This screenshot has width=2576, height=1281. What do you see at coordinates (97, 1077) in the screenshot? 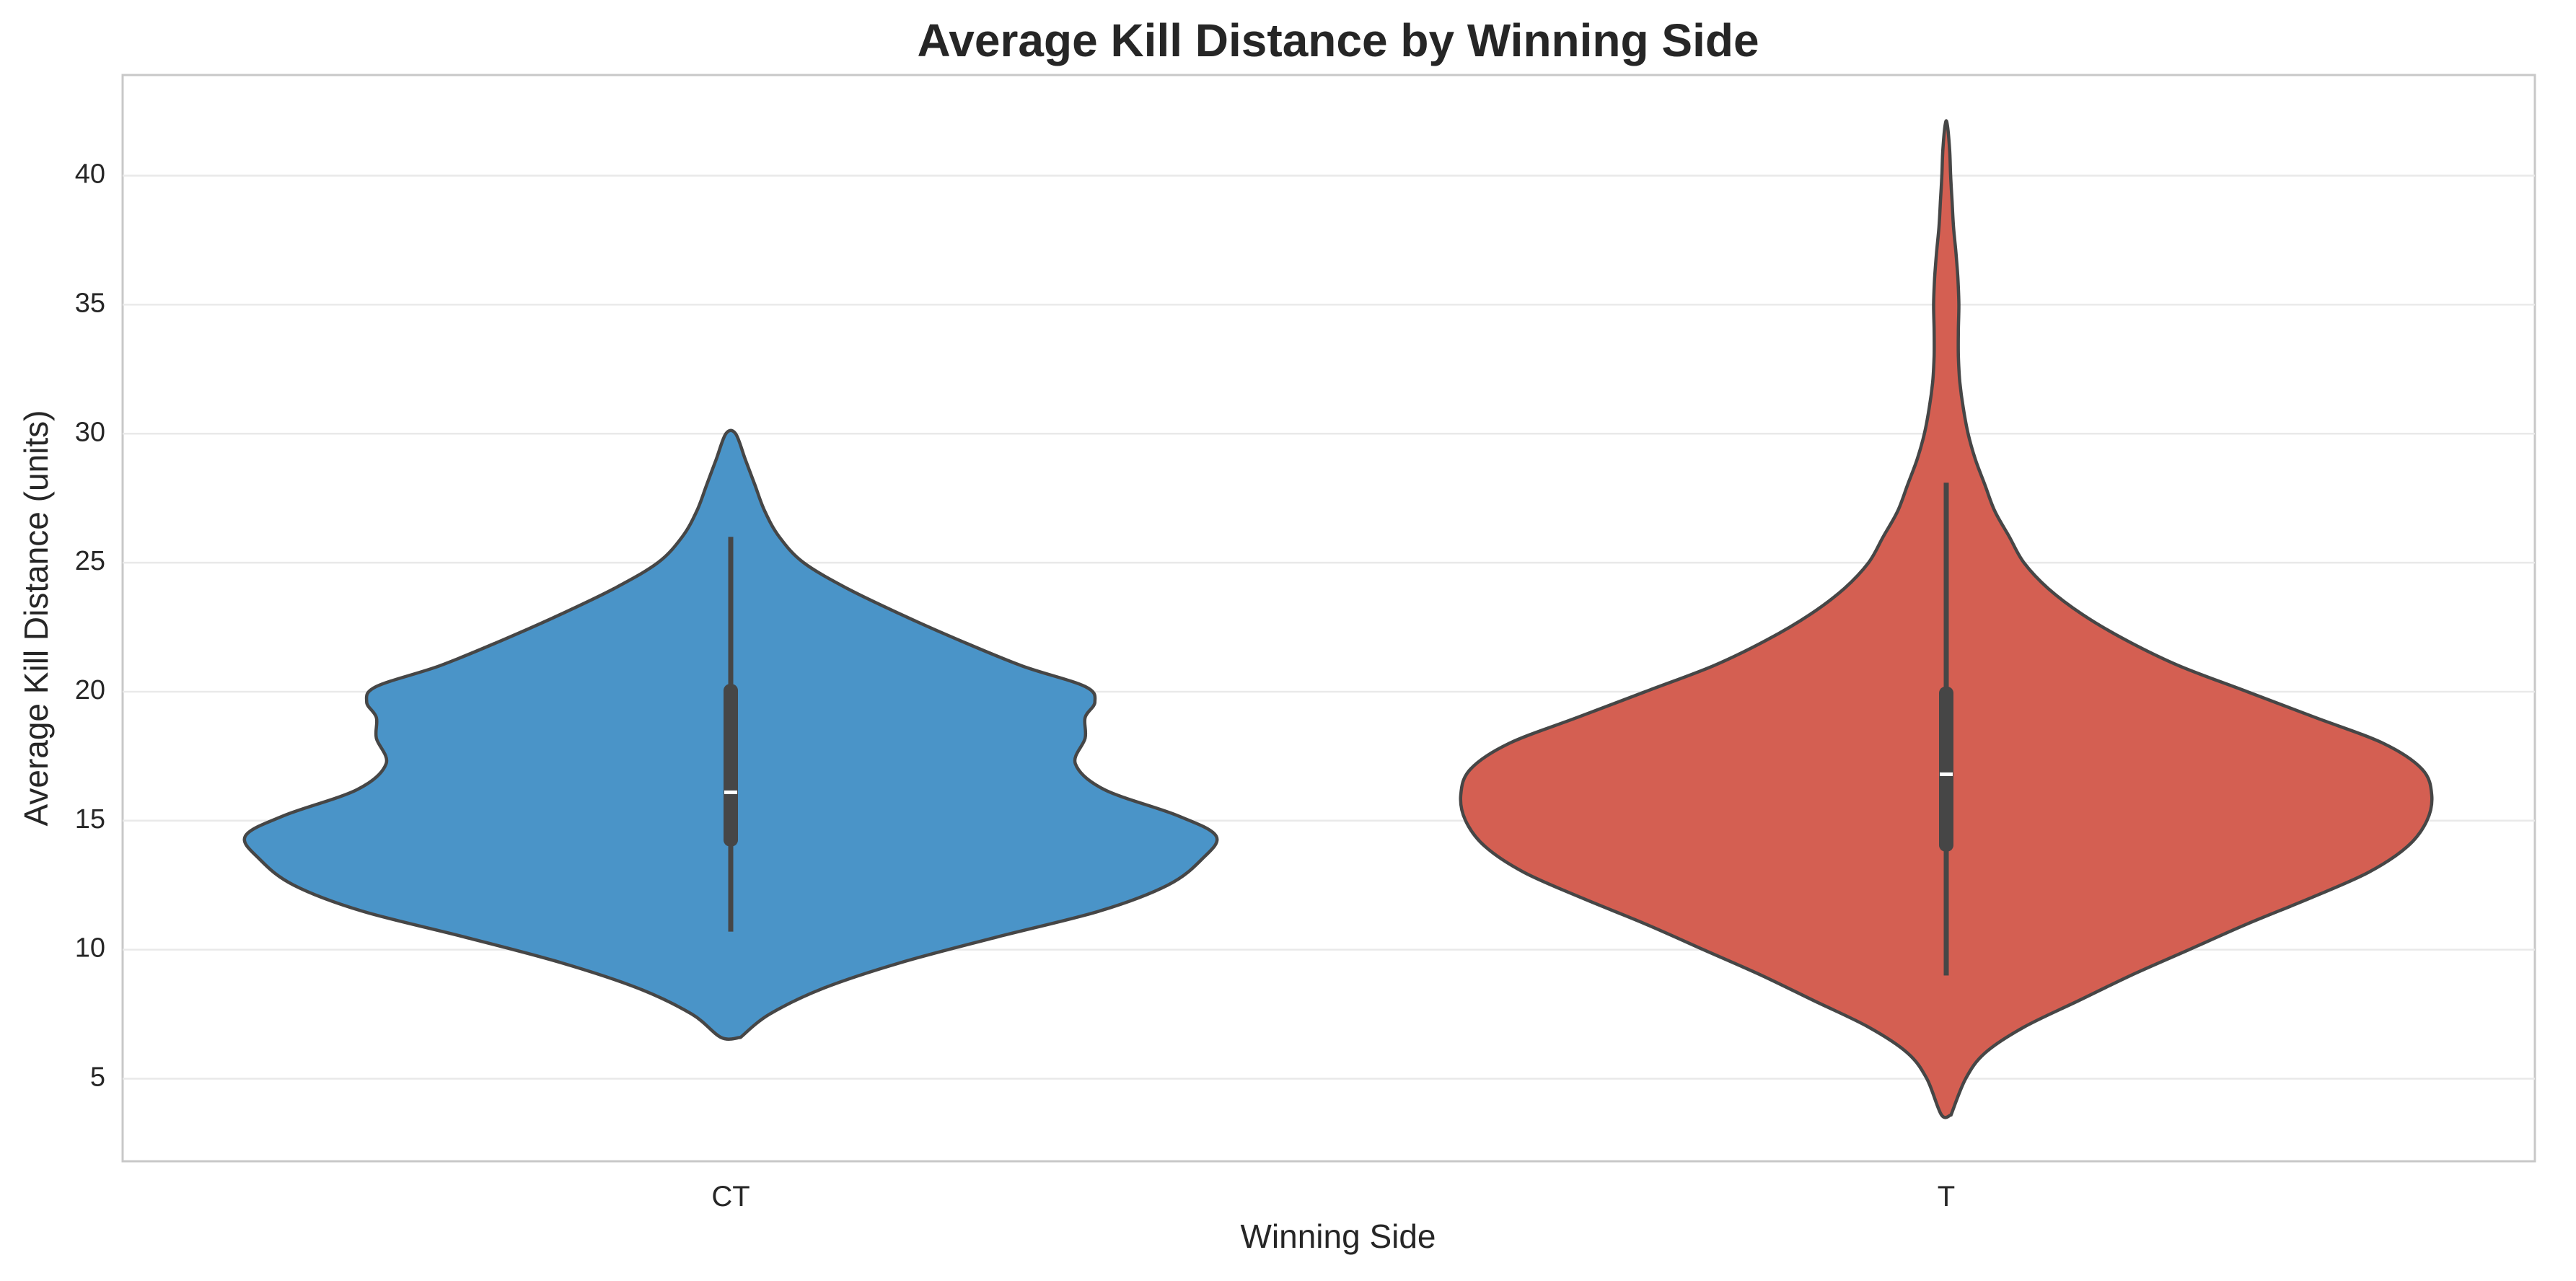
I see `y-tick-label: 5` at bounding box center [97, 1077].